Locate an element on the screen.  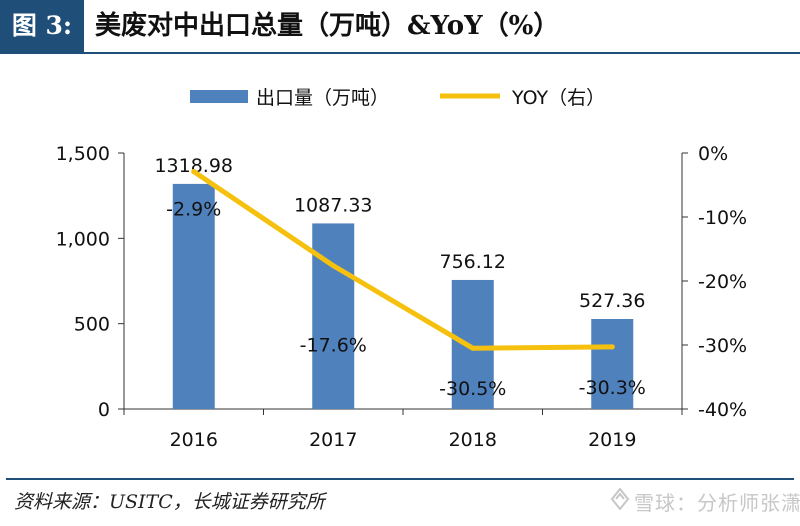
y-right-tick-label: -40% is located at coordinates (722, 410).